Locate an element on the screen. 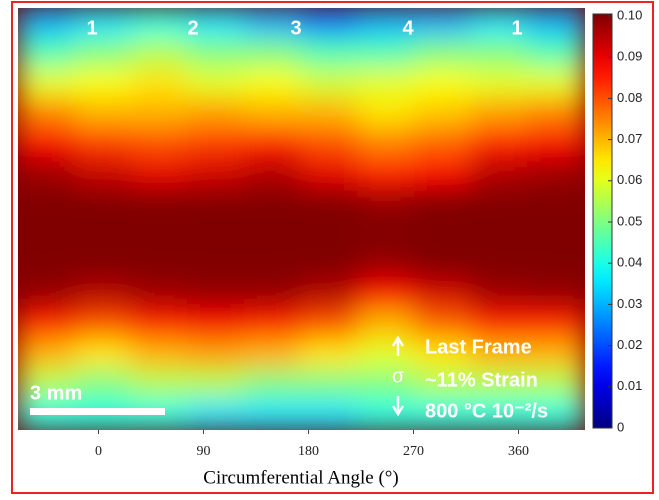 The height and width of the screenshot is (500, 659). stress-arrows is located at coordinates (398, 376).